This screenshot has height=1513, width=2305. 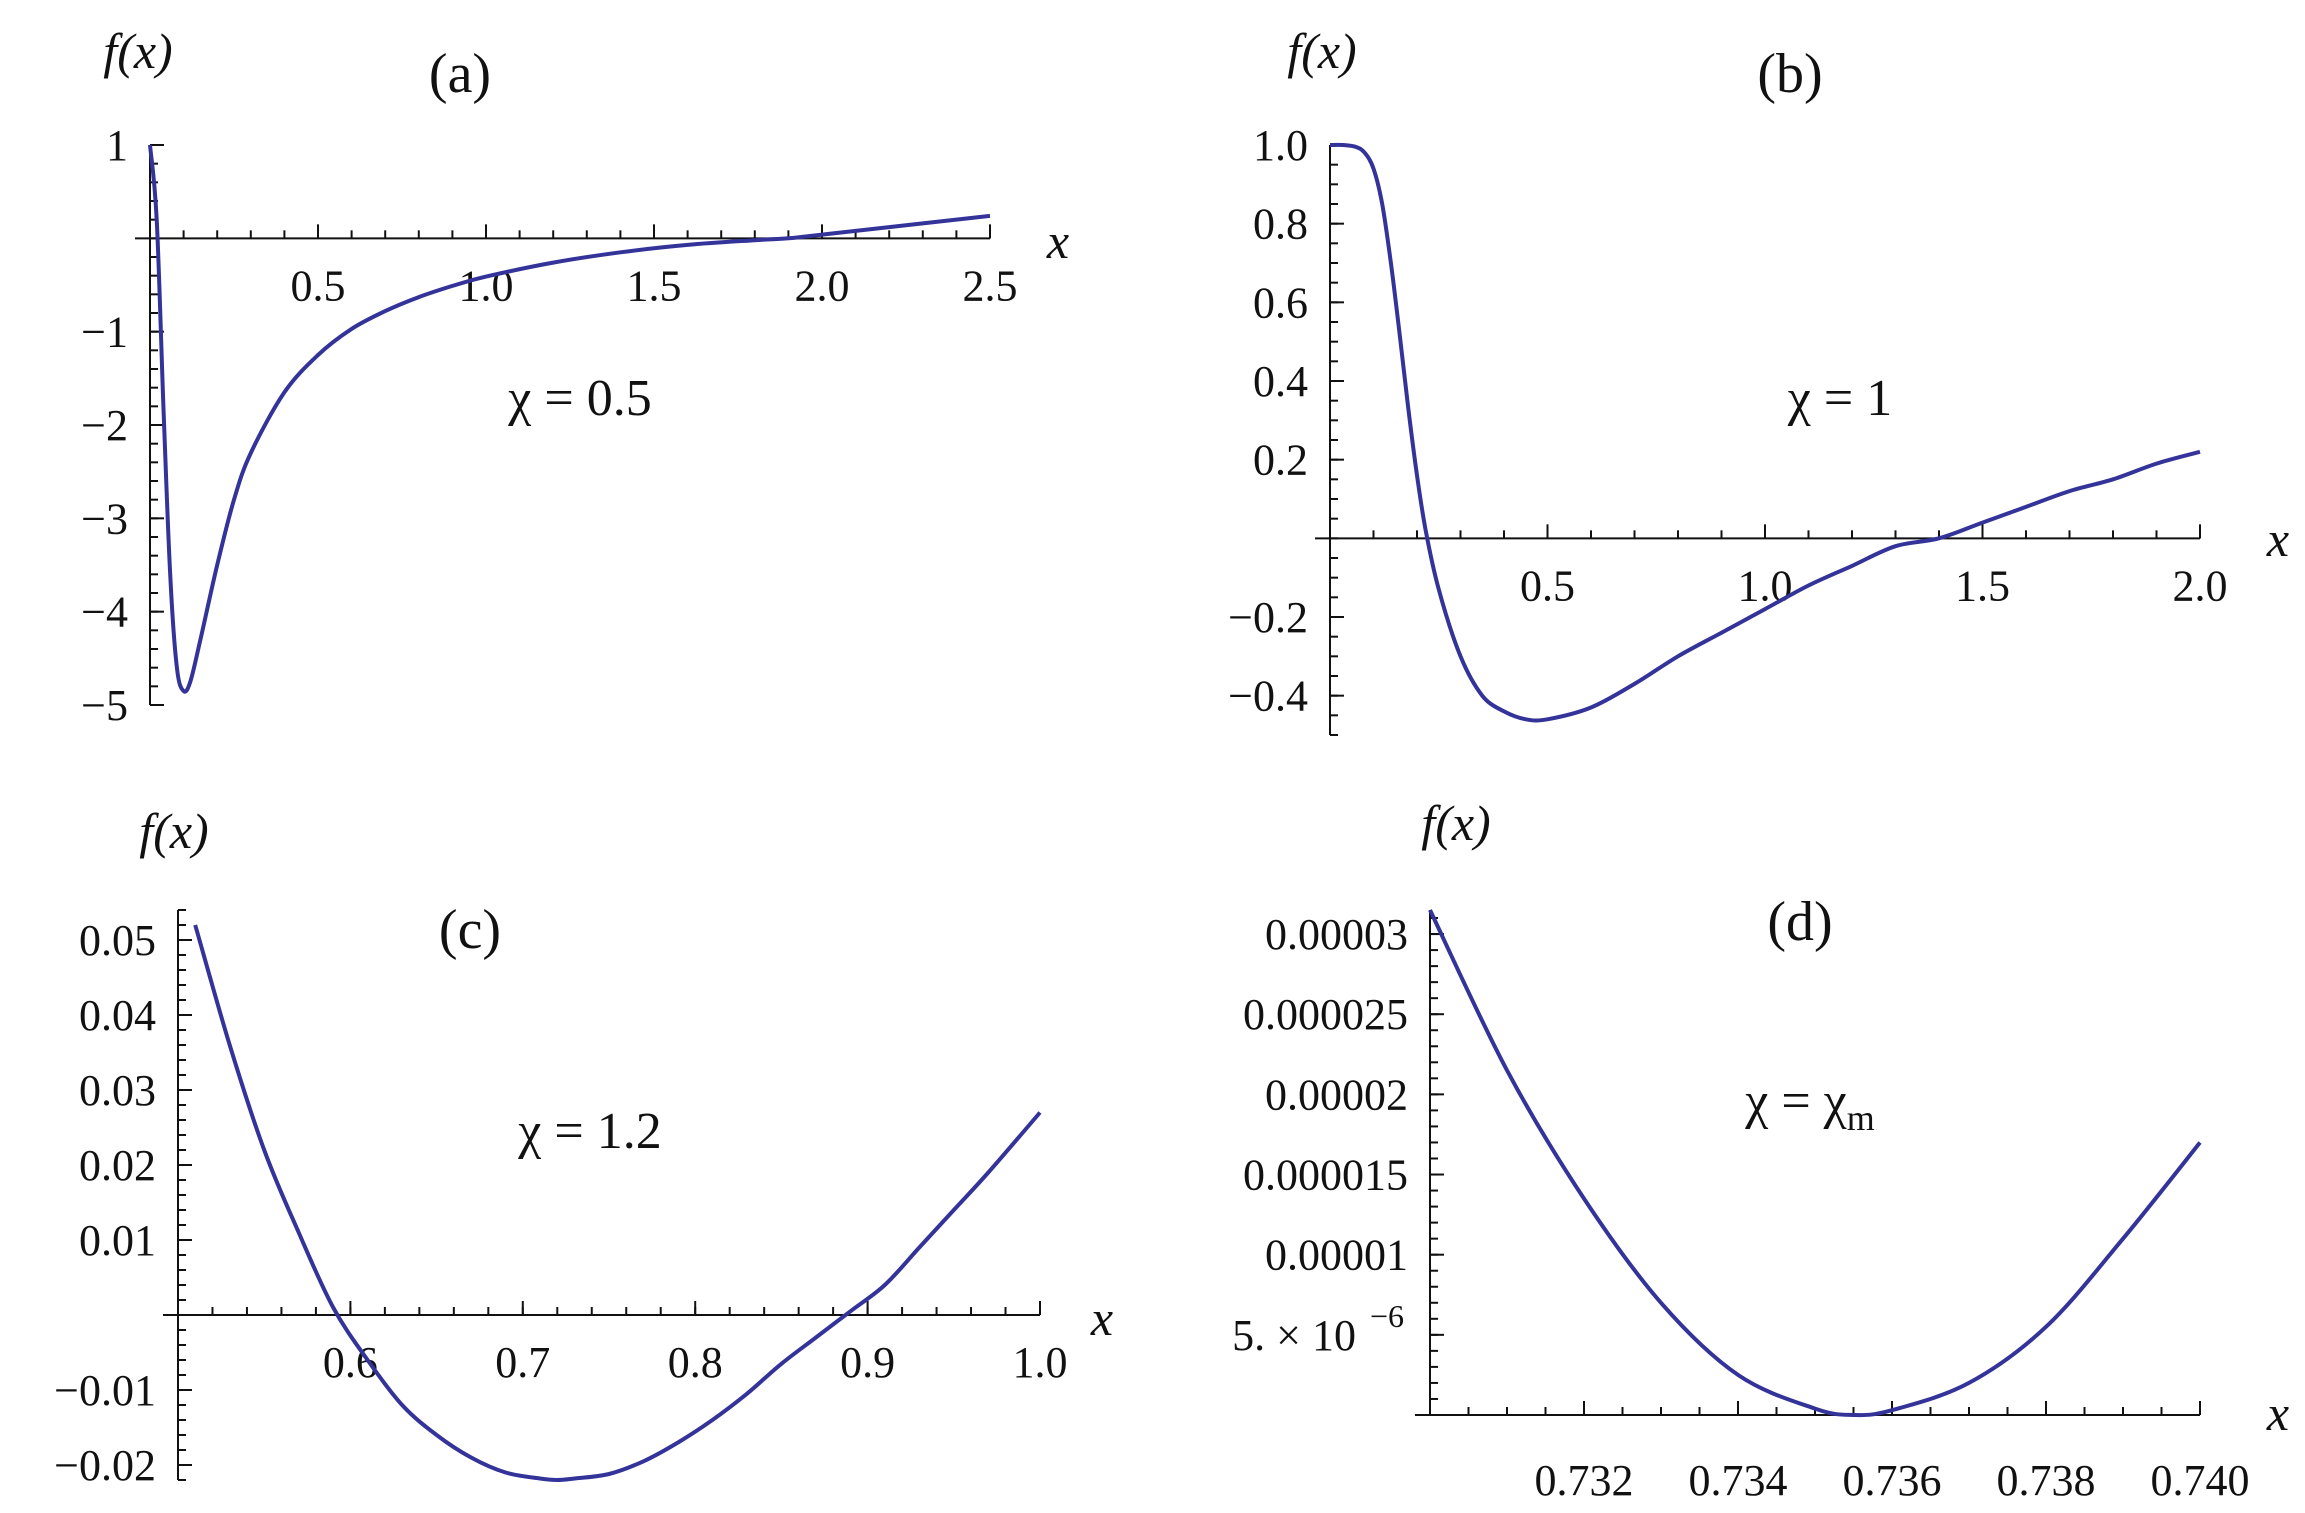 What do you see at coordinates (104, 612) in the screenshot?
I see `y-tick-label: −4` at bounding box center [104, 612].